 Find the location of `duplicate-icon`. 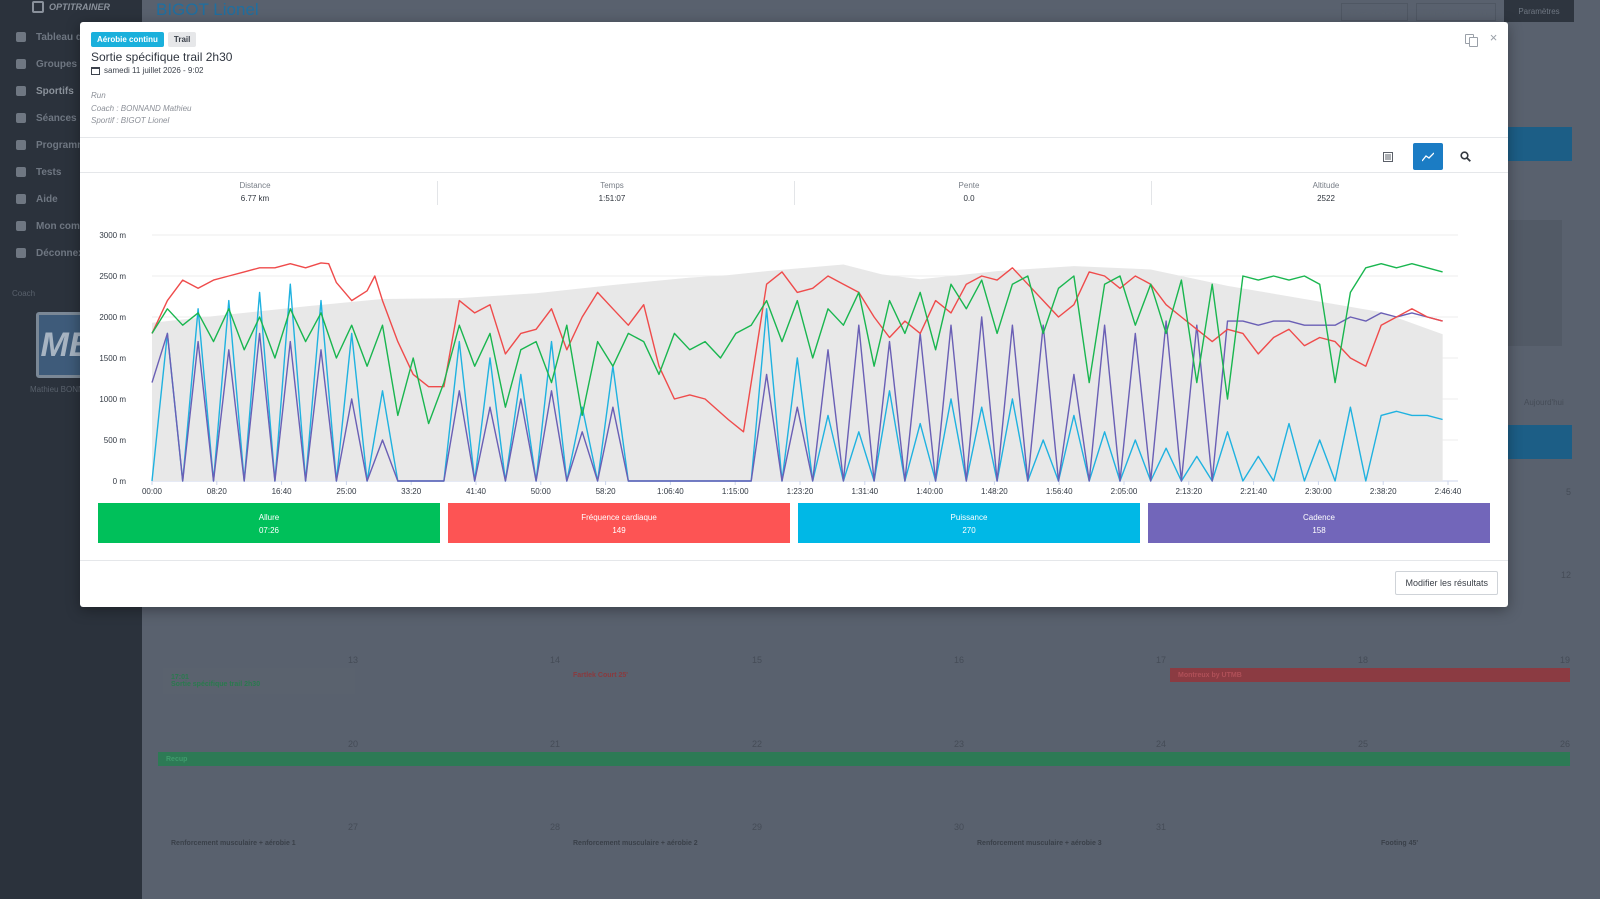

duplicate-icon is located at coordinates (1471, 40).